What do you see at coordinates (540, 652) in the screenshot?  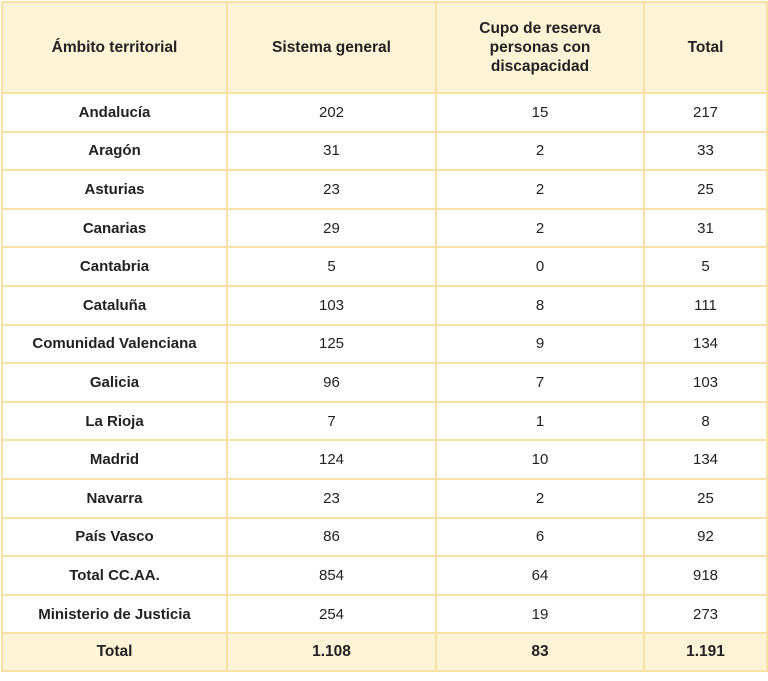 I see `total-reserve: 83` at bounding box center [540, 652].